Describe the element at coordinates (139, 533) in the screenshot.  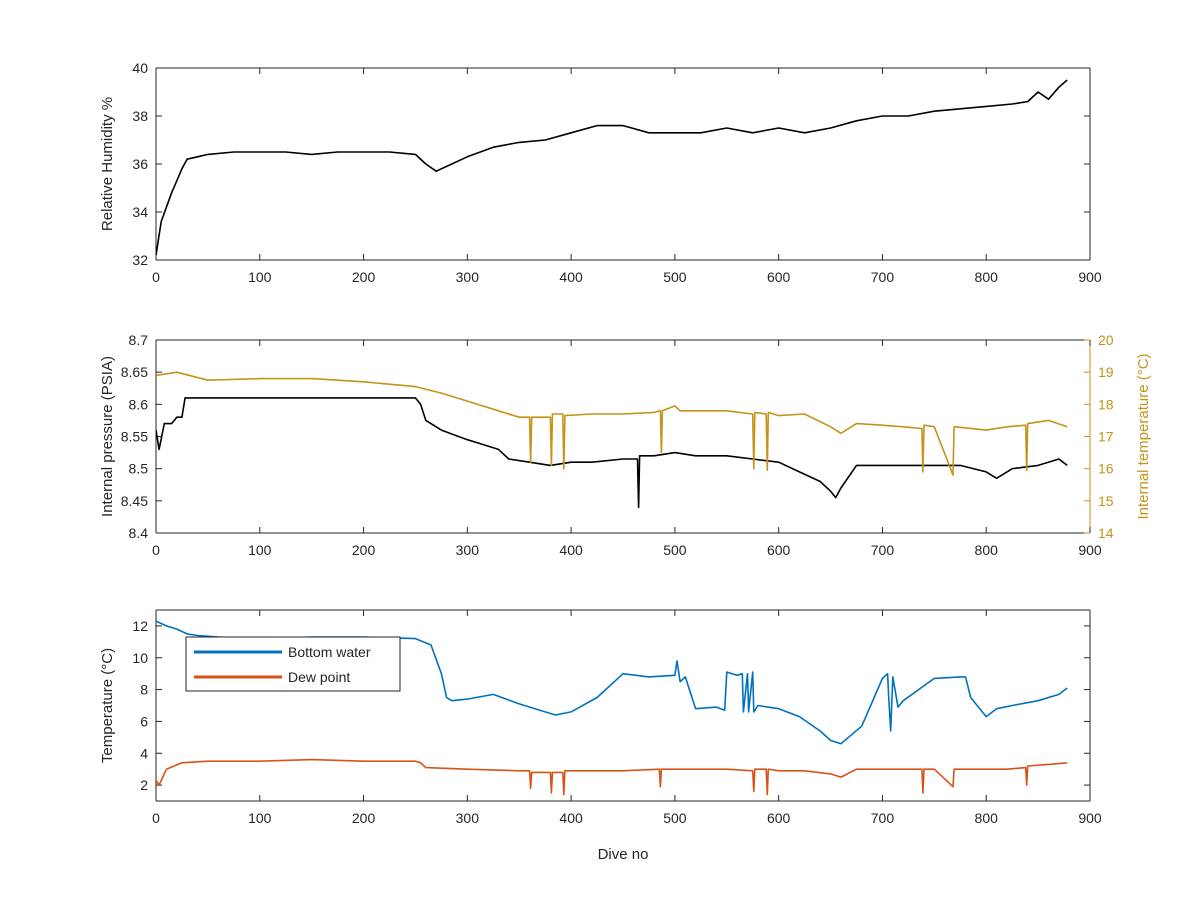
I see `y-tick-label: 8.4` at that location.